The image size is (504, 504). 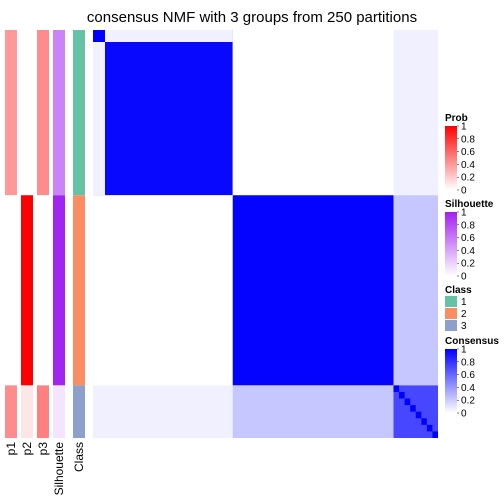 I want to click on track-label-silhouette: Silhouette, so click(x=59, y=469).